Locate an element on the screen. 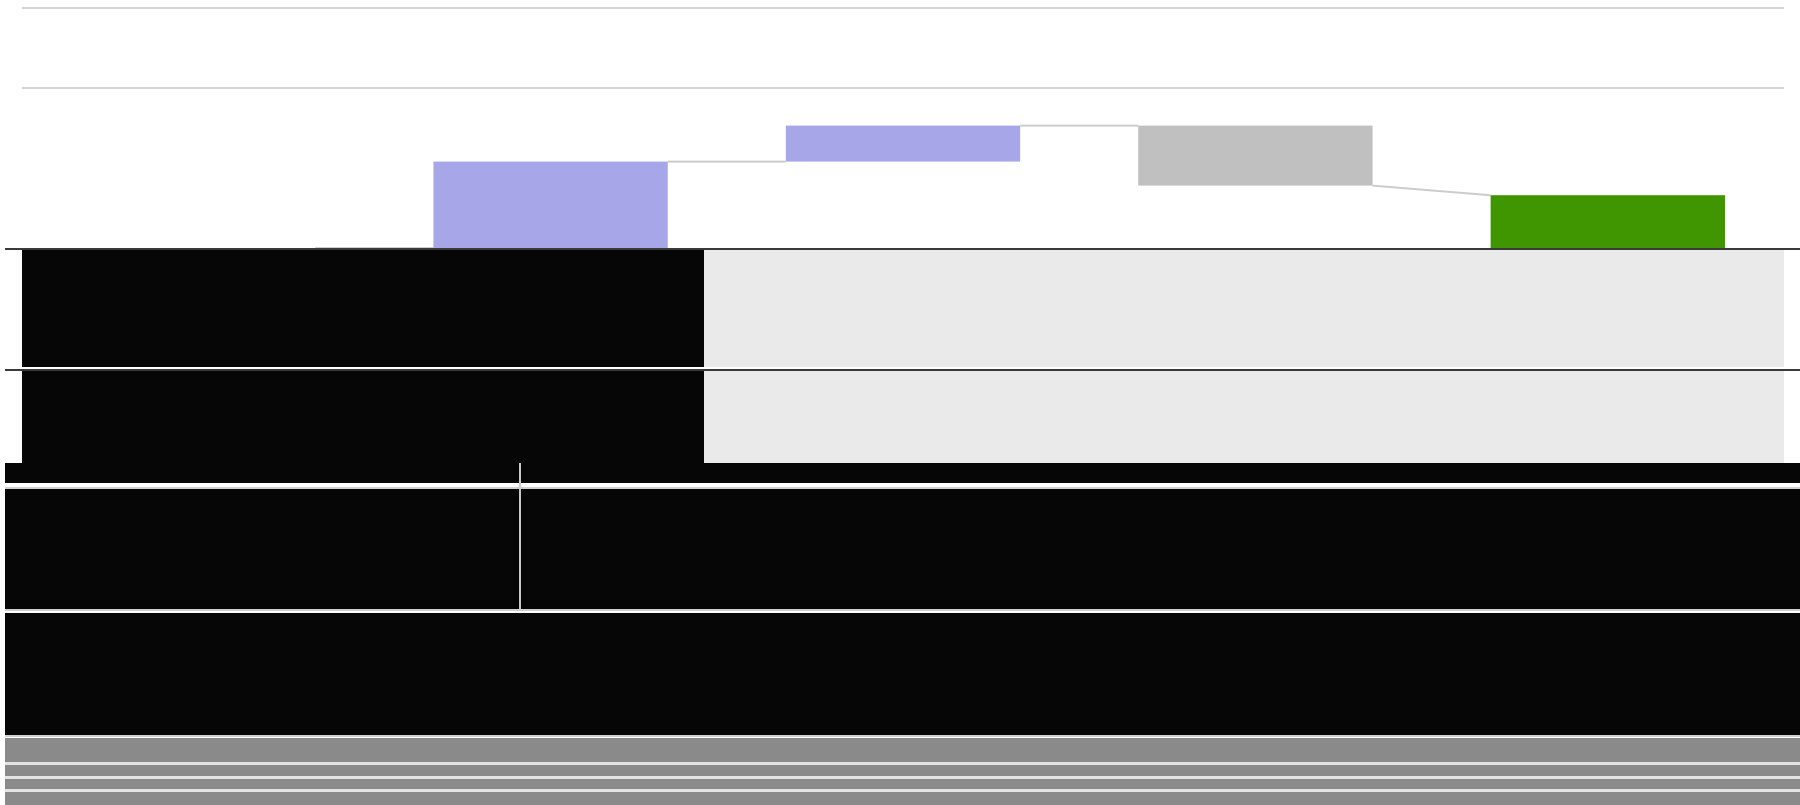 The image size is (1800, 805). decrease-bar is located at coordinates (1255, 155).